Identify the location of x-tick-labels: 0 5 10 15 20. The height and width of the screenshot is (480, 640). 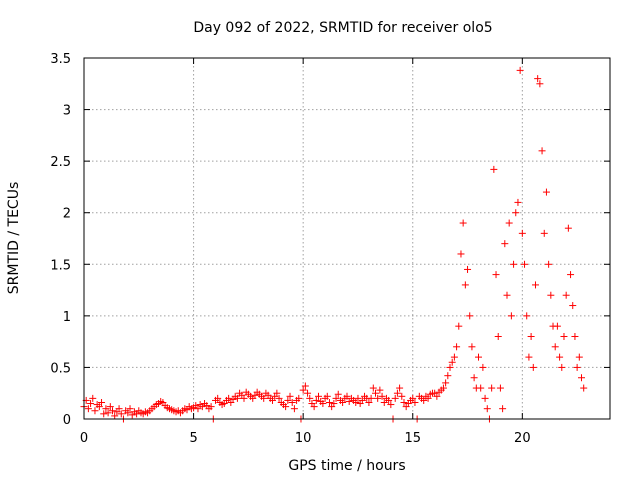
(305, 438).